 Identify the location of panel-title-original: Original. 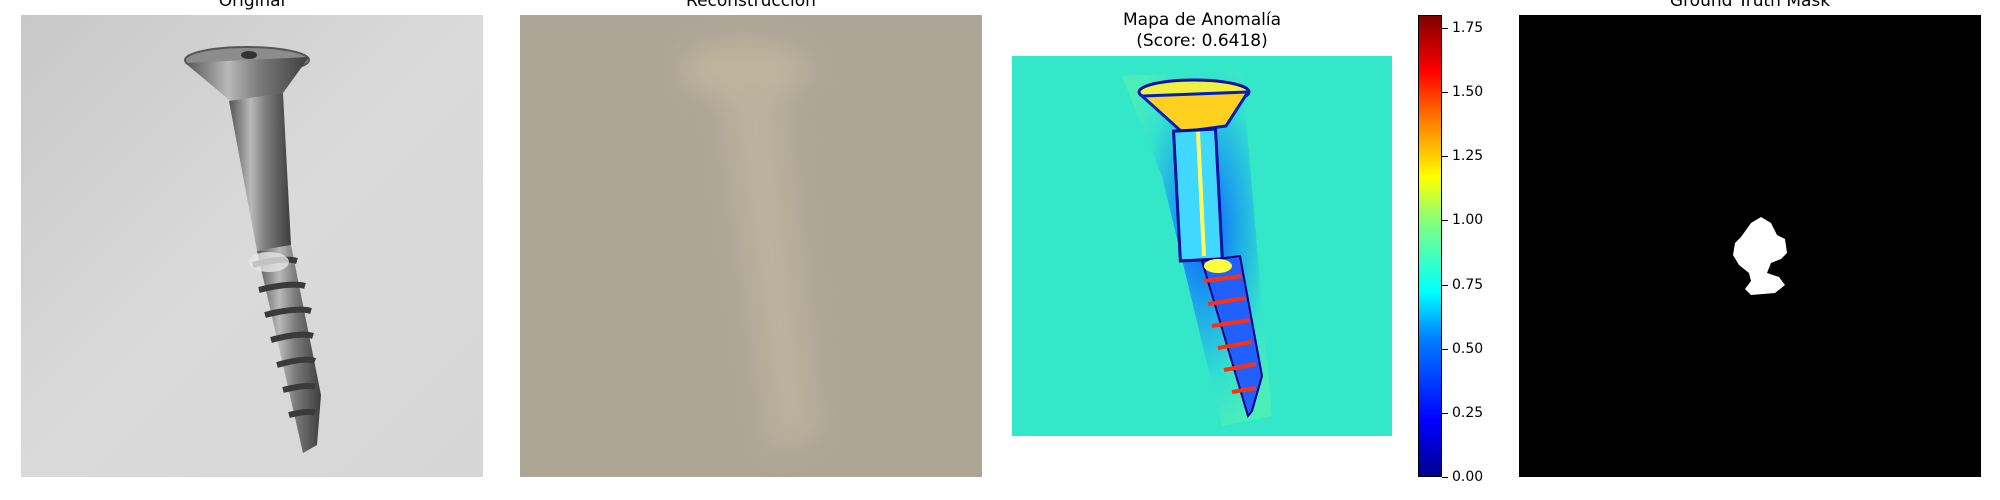
(252, 5).